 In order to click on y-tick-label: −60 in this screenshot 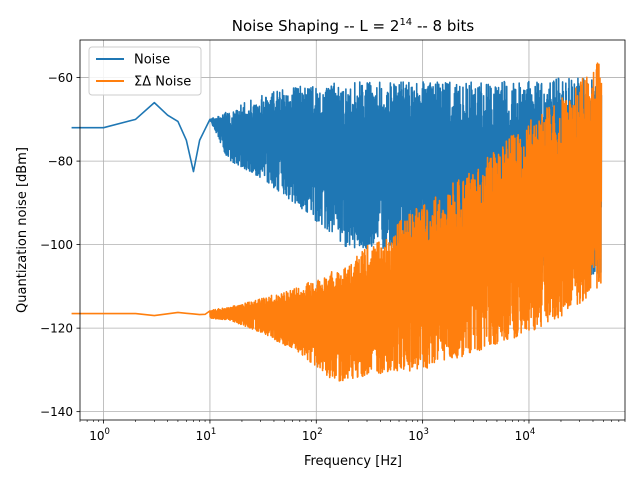, I will do `click(60, 78)`.